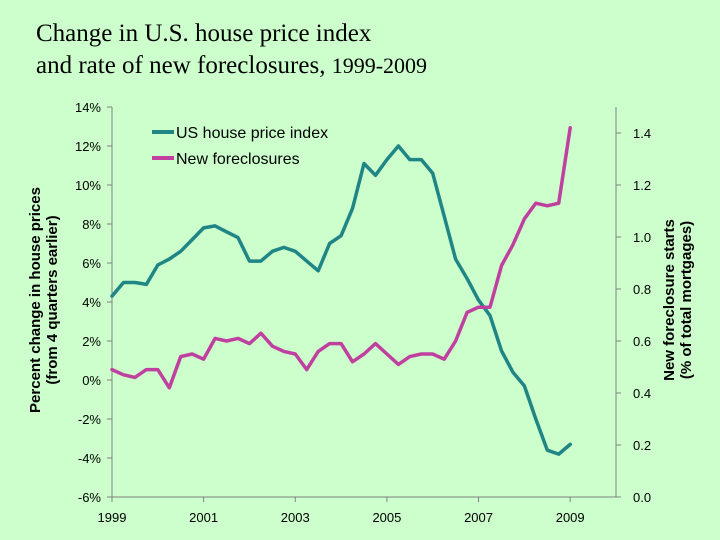 The image size is (720, 540). I want to click on left-tick-label: 0%, so click(91, 380).